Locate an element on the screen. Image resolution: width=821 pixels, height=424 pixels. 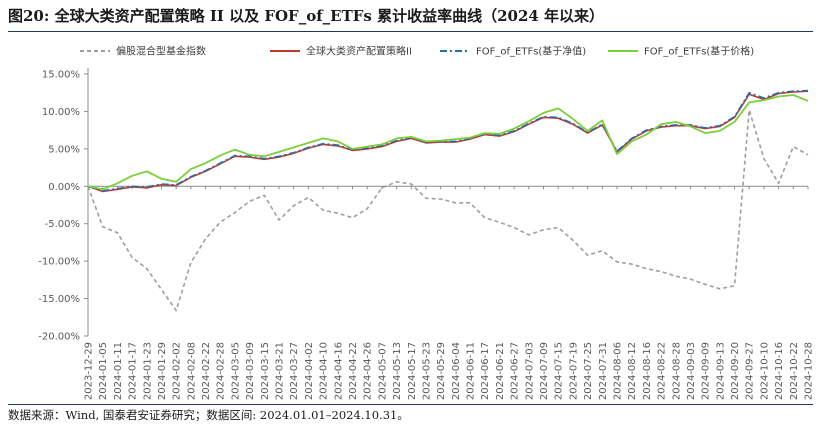
x-tick-label: 2024-02-22 is located at coordinates (206, 371).